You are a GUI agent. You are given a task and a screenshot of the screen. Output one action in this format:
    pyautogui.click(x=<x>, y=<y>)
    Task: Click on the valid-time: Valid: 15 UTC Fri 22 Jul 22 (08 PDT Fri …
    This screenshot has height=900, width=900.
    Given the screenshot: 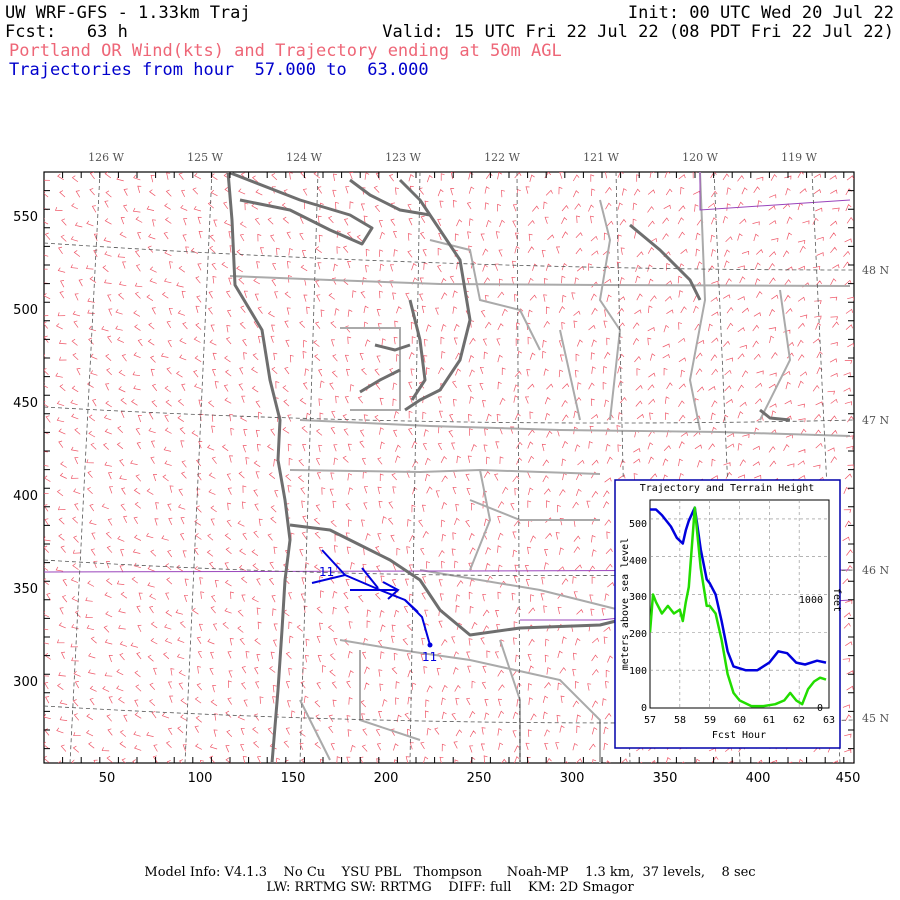 What is the action you would take?
    pyautogui.click(x=638, y=32)
    